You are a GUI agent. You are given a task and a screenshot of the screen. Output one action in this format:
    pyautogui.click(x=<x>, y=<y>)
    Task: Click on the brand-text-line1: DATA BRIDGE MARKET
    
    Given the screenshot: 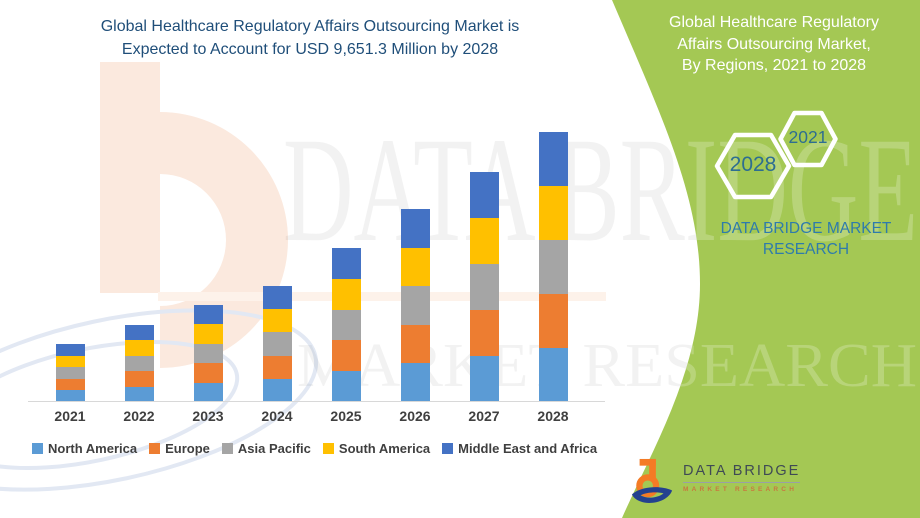 What is the action you would take?
    pyautogui.click(x=806, y=228)
    